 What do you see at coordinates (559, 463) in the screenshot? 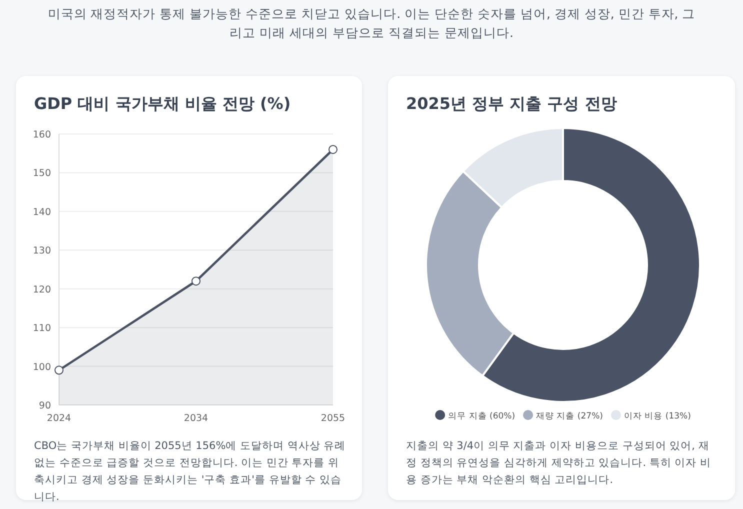
I see `text: 지출의 약 3/4이 의무 지출과 이자 비용으로 구성되어 있어, 재정 정책의 유연성을 심각하게 제약하고 있습니다. 특히 이자 비용 증가는 부채 악순환의 핵심 고리입니다.` at bounding box center [559, 463].